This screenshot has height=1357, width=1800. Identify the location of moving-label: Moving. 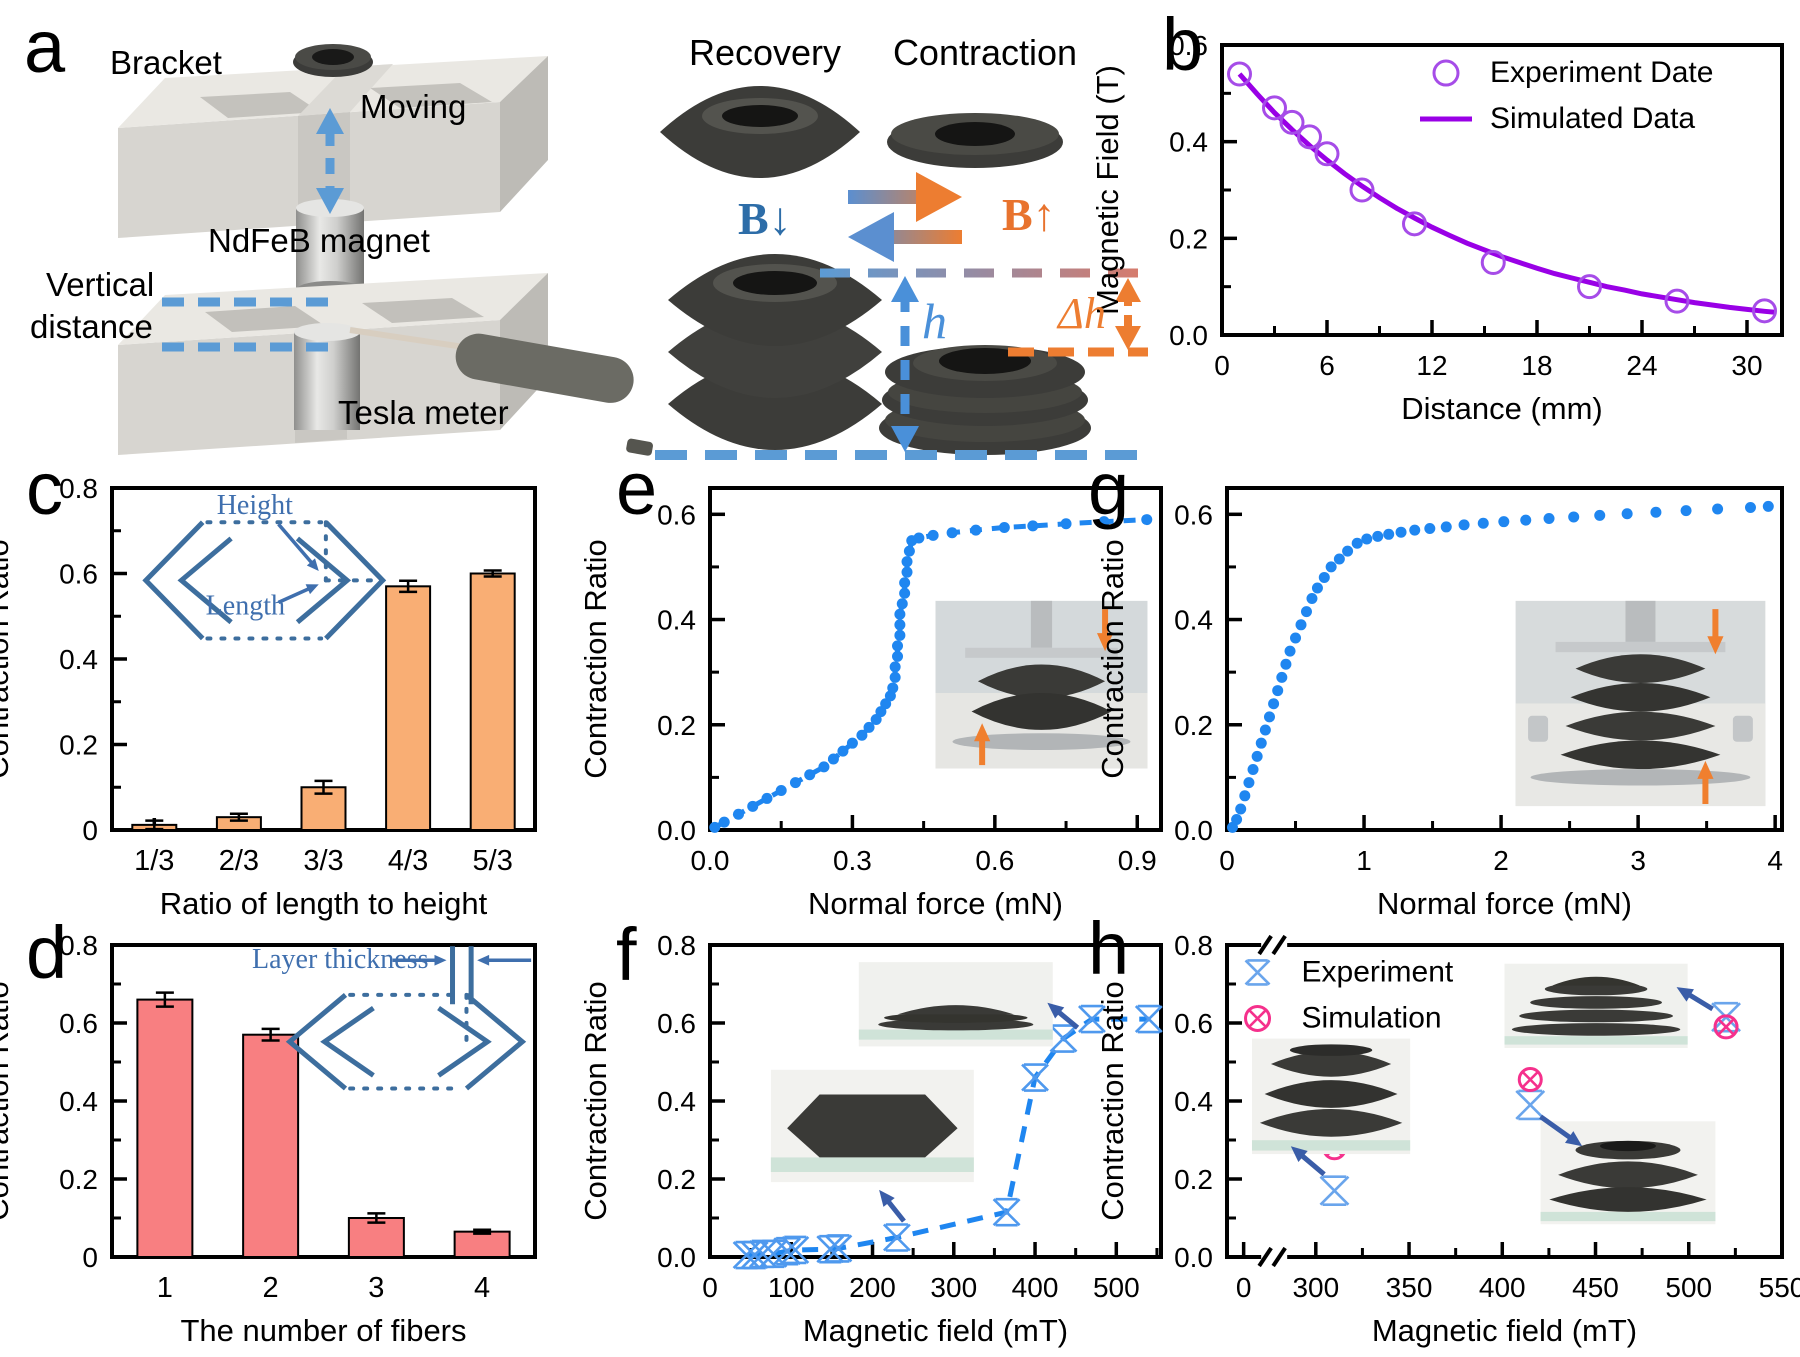
(413, 106).